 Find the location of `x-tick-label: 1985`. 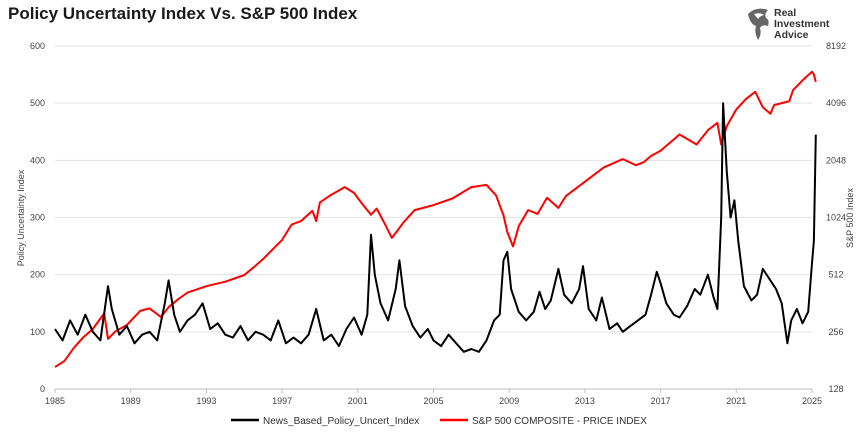

x-tick-label: 1985 is located at coordinates (55, 401).